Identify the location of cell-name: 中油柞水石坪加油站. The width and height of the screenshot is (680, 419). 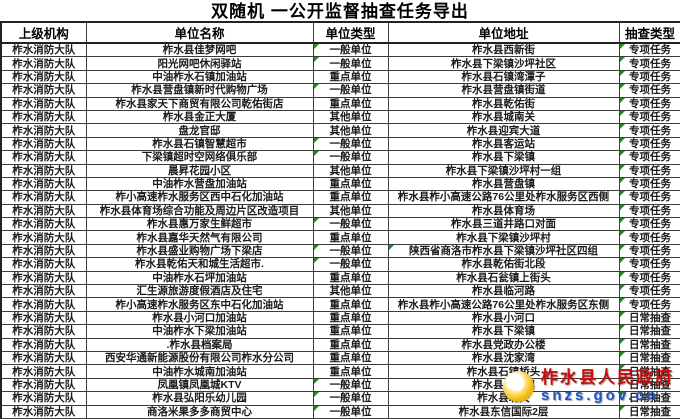
(199, 278).